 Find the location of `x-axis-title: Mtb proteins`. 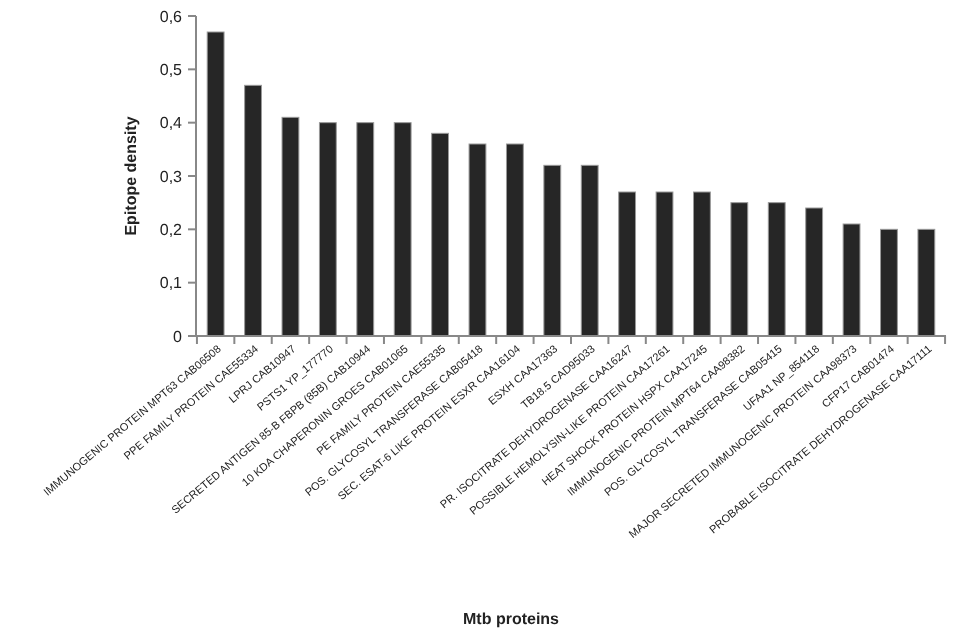

x-axis-title: Mtb proteins is located at coordinates (512, 619).